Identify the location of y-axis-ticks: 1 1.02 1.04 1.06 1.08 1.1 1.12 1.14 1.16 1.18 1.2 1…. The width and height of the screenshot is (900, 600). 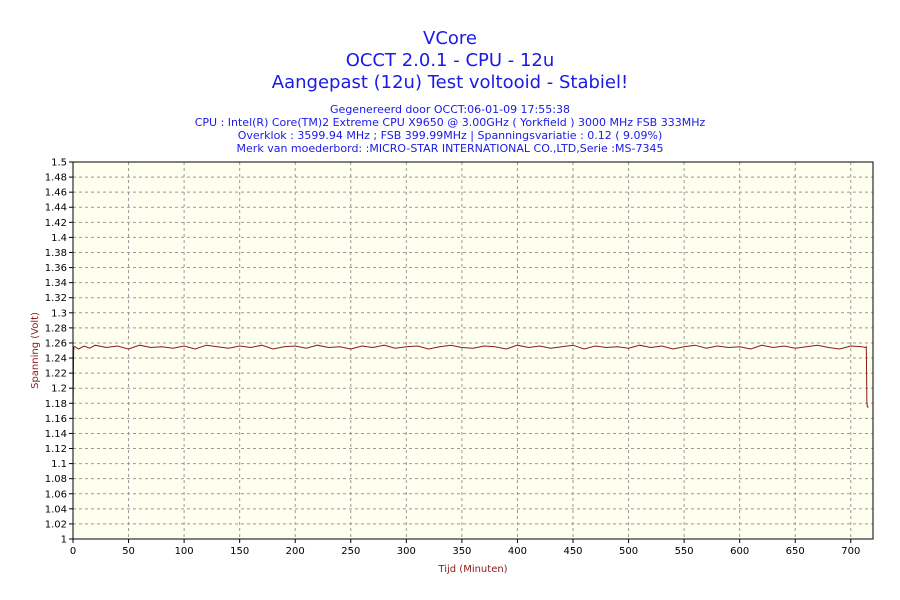
(59, 352).